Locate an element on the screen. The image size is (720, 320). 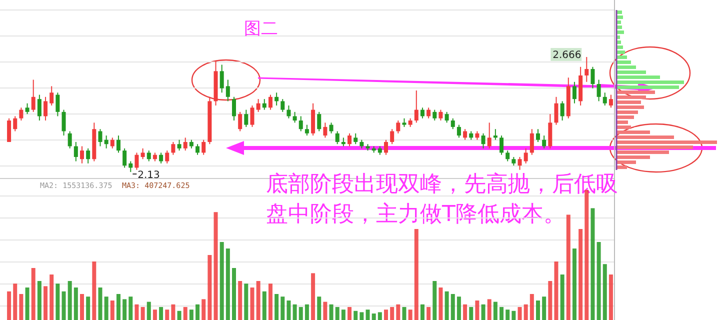
text: 图二 is located at coordinates (261, 29).